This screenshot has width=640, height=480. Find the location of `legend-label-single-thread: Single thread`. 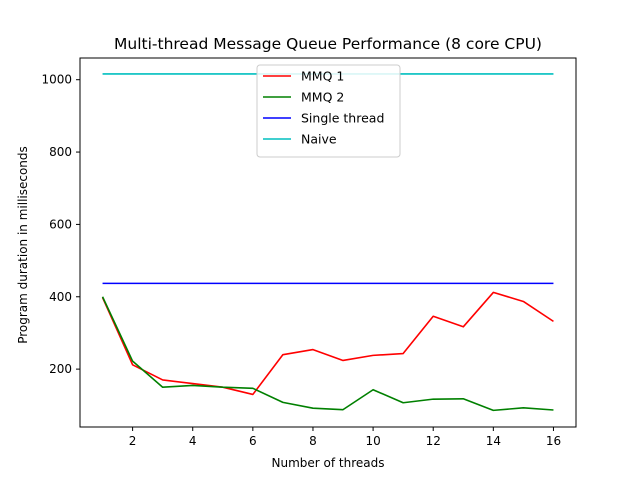

legend-label-single-thread: Single thread is located at coordinates (342, 118).